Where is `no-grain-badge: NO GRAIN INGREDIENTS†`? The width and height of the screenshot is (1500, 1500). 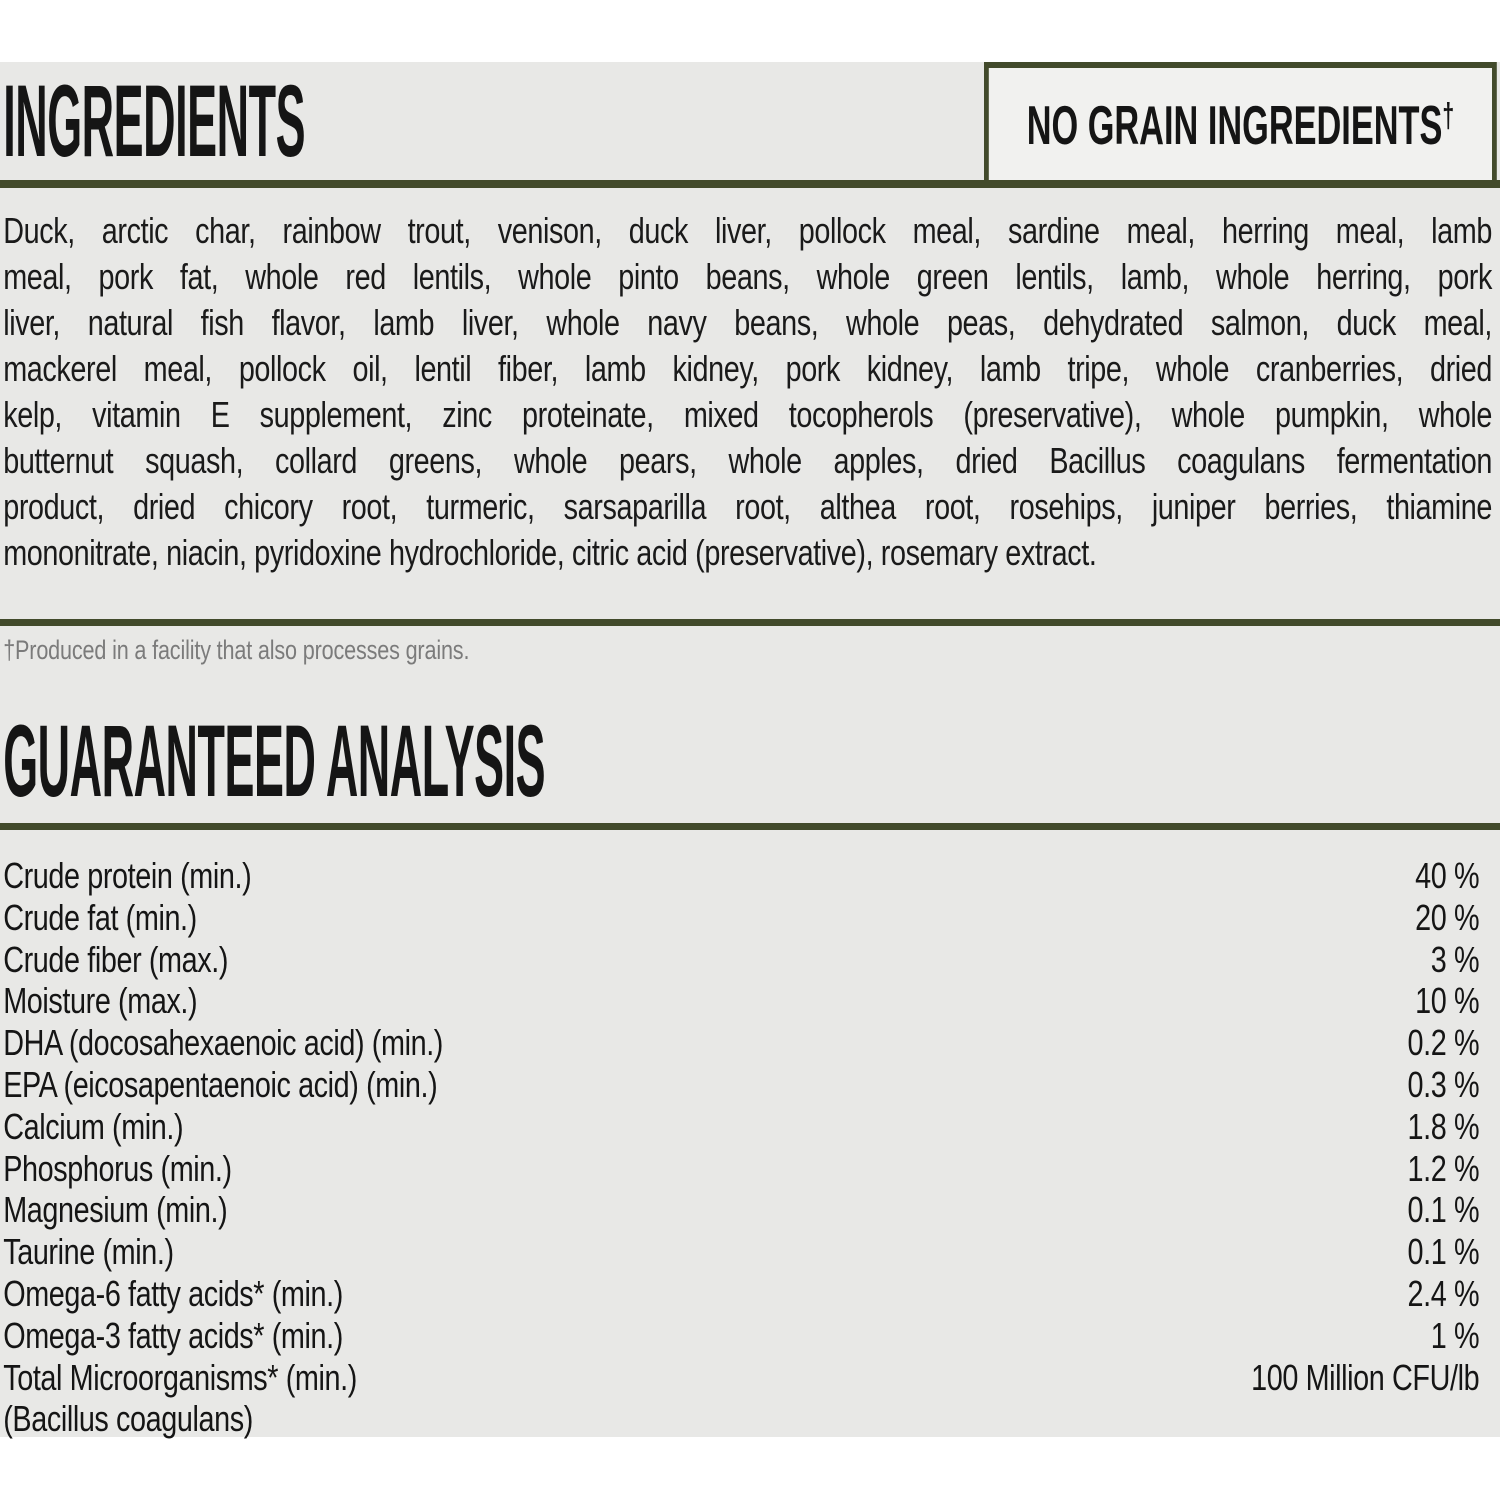 no-grain-badge: NO GRAIN INGREDIENTS† is located at coordinates (1240, 125).